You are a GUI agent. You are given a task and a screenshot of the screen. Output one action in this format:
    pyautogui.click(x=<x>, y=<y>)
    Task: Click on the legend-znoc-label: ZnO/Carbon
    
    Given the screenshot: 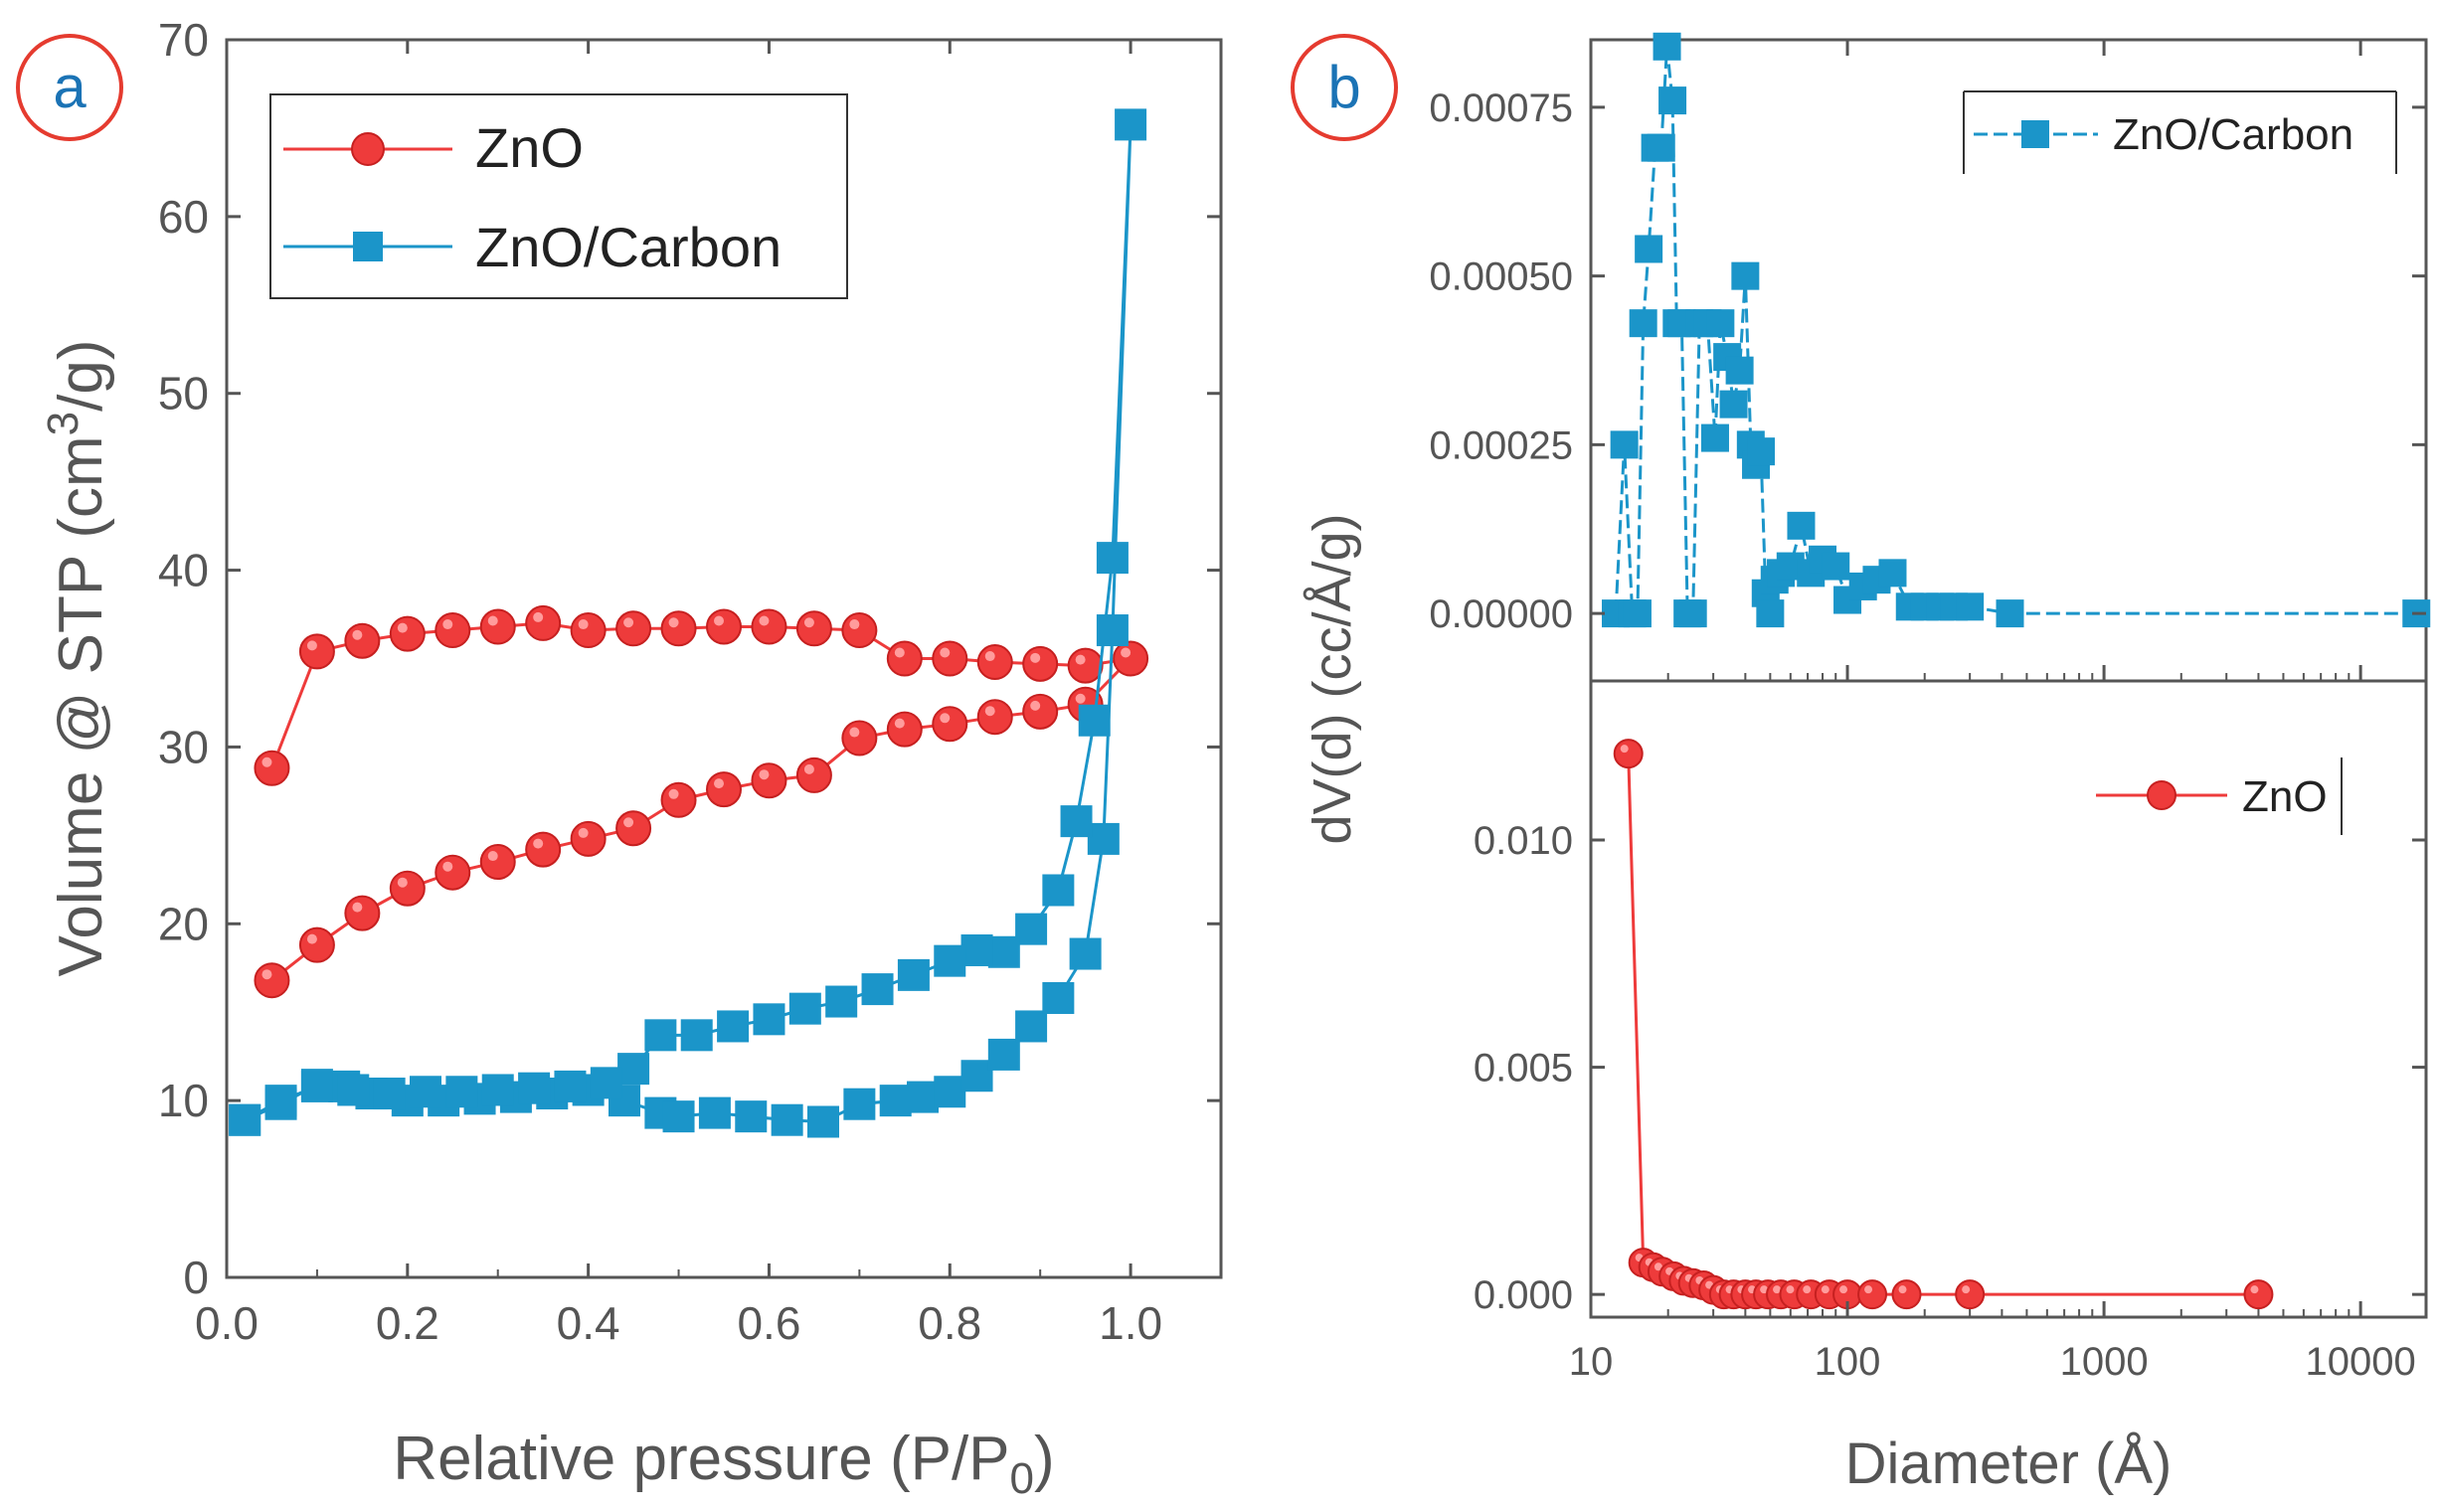 What is the action you would take?
    pyautogui.click(x=628, y=247)
    